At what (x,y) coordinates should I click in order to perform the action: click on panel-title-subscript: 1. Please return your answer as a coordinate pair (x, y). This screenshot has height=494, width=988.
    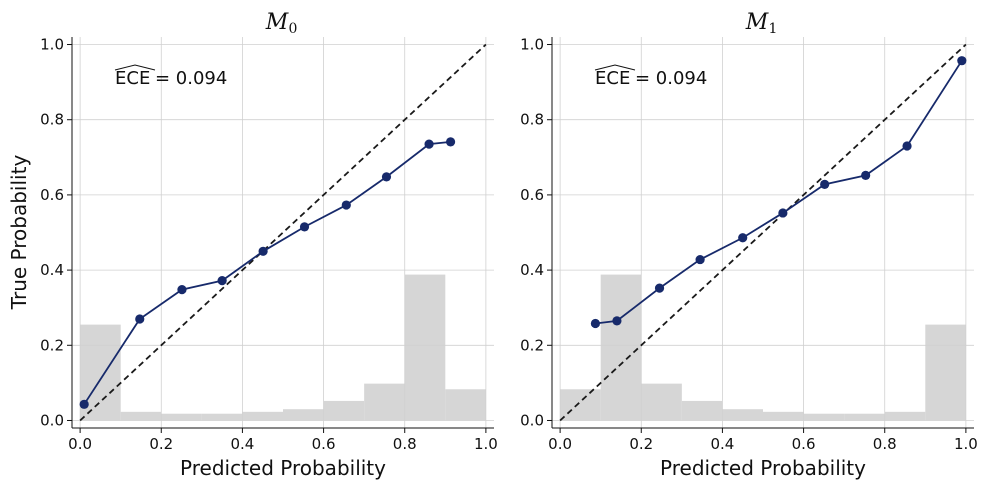
    Looking at the image, I should click on (773, 29).